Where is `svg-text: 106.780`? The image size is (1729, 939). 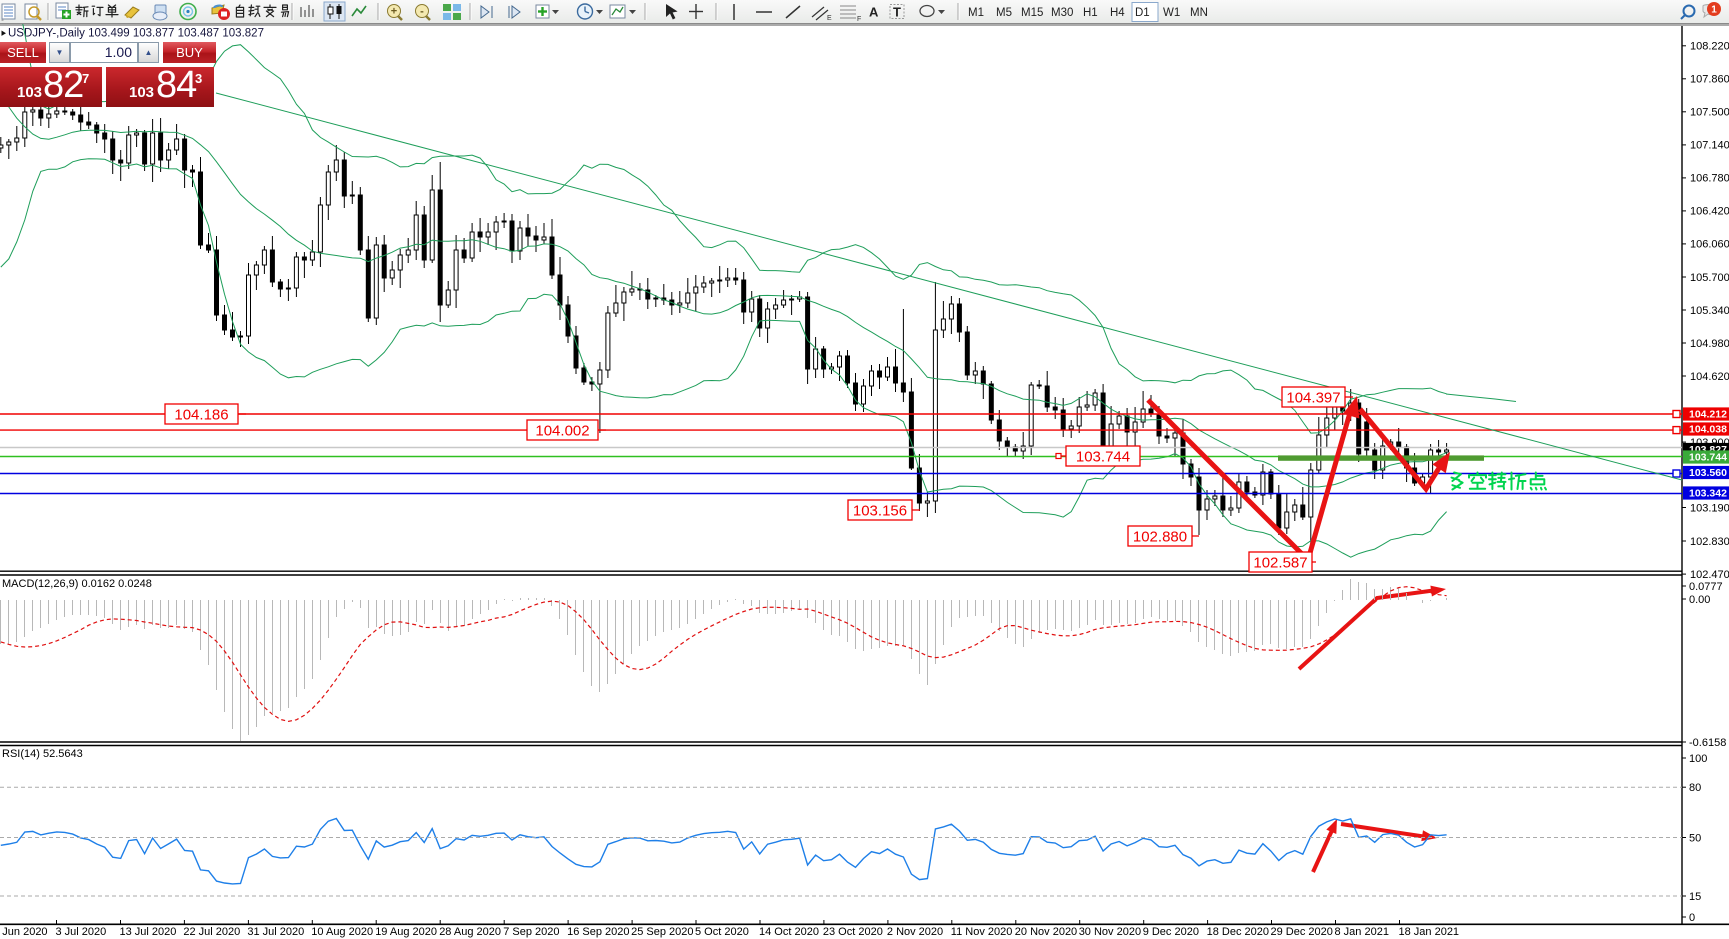 svg-text: 106.780 is located at coordinates (1709, 179).